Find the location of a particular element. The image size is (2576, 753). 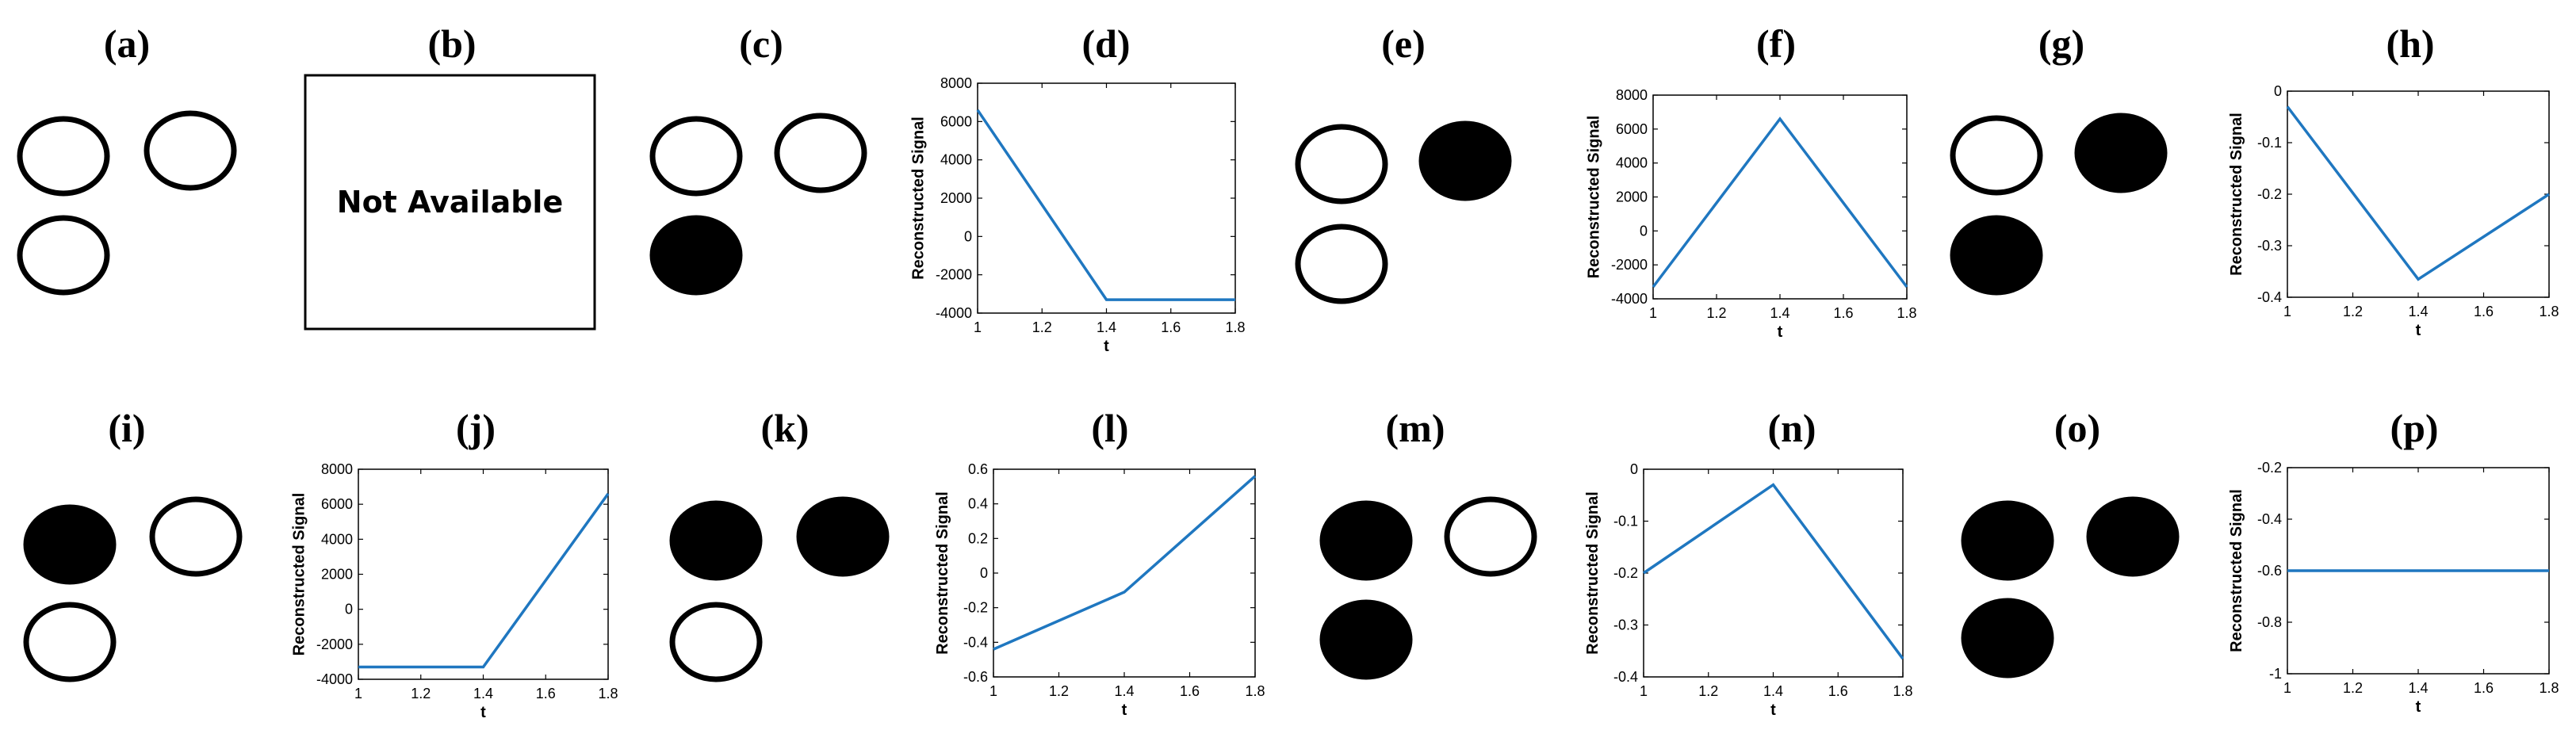

panel-label: (h) is located at coordinates (2410, 43).